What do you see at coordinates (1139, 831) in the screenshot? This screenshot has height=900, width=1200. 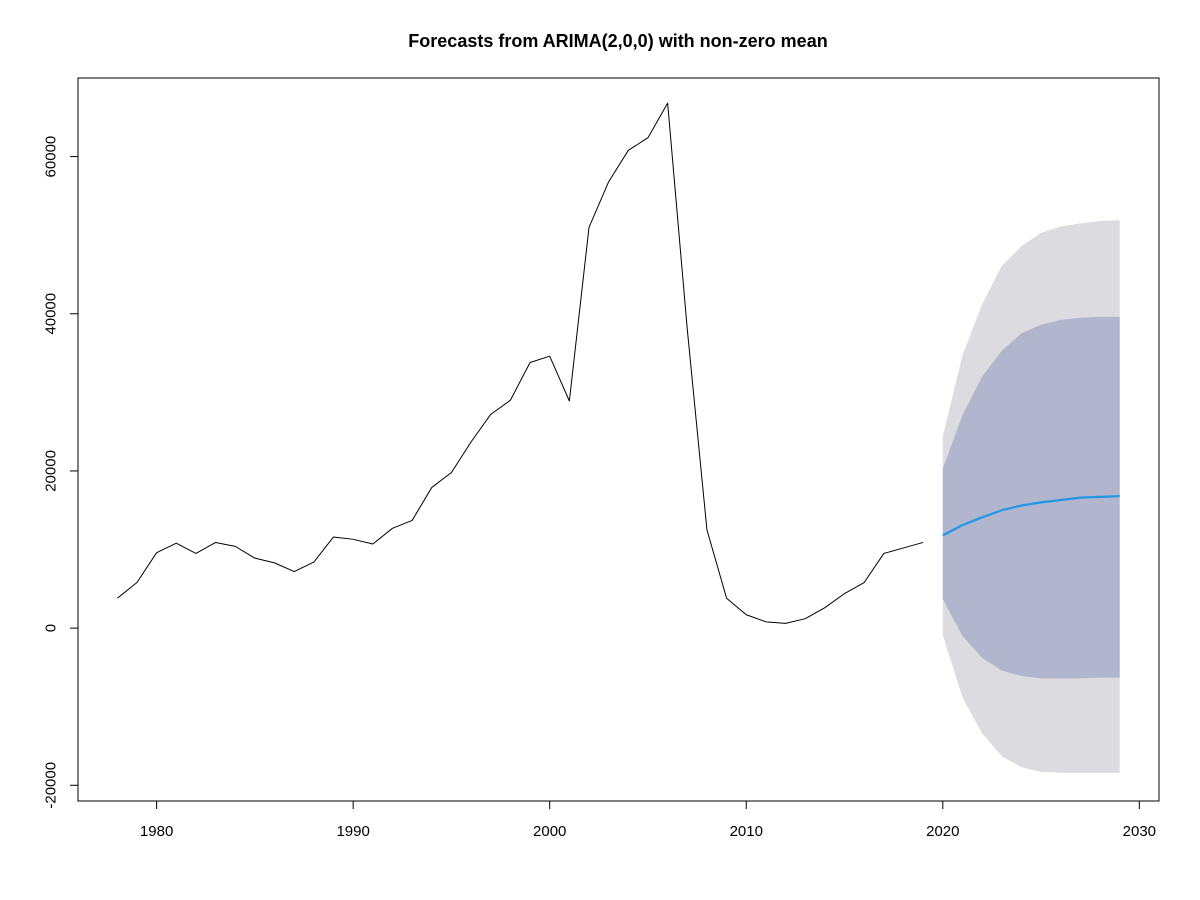 I see `x-tick-label: 2030` at bounding box center [1139, 831].